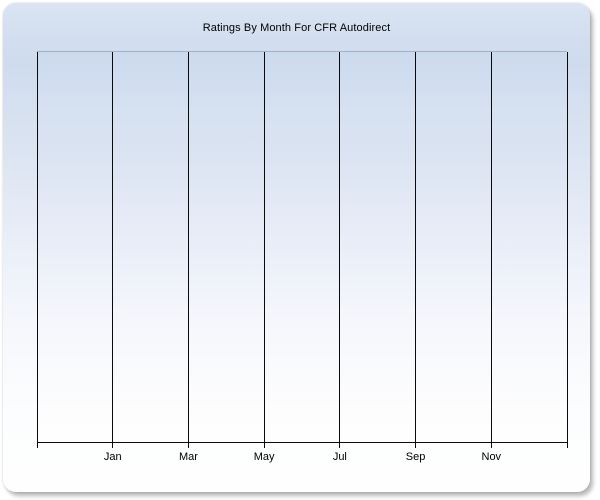 The width and height of the screenshot is (600, 500). Describe the element at coordinates (296, 28) in the screenshot. I see `chart-title: Ratings By Month For CFR Autodirect` at that location.